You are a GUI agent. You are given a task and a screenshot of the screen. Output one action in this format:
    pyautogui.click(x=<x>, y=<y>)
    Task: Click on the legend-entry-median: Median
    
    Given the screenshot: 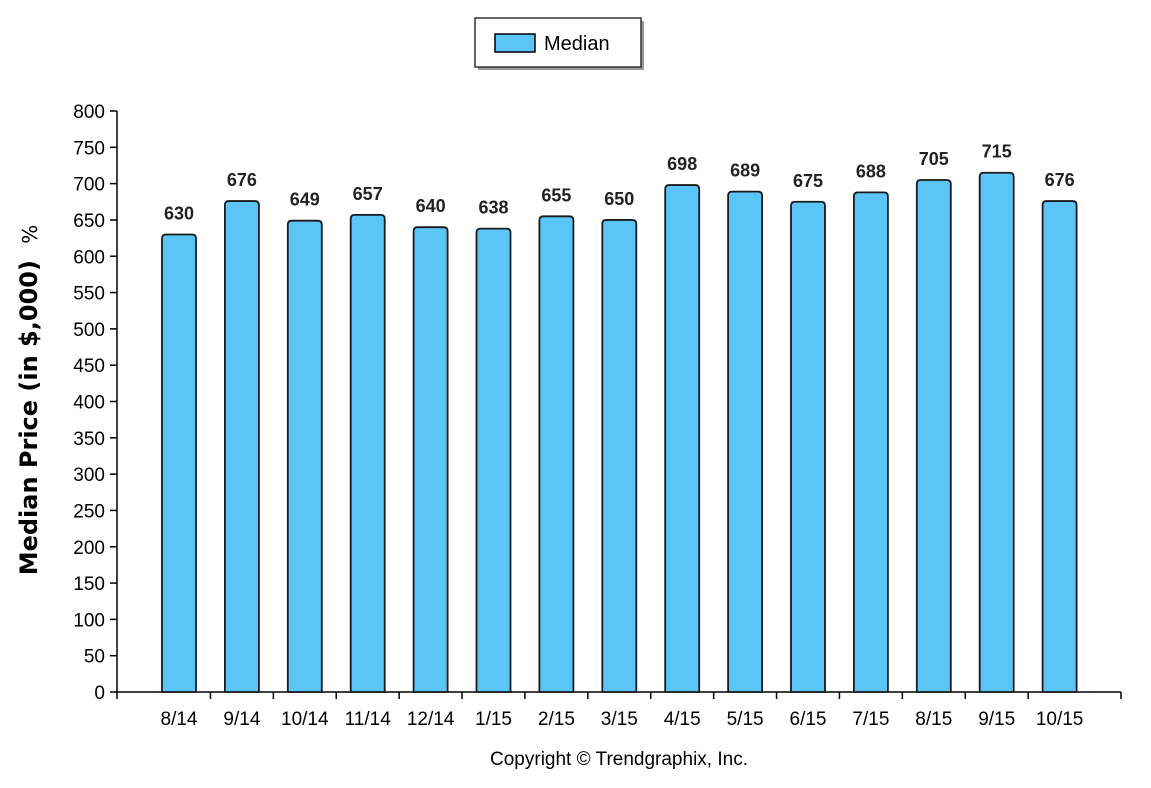 What is the action you would take?
    pyautogui.click(x=577, y=44)
    